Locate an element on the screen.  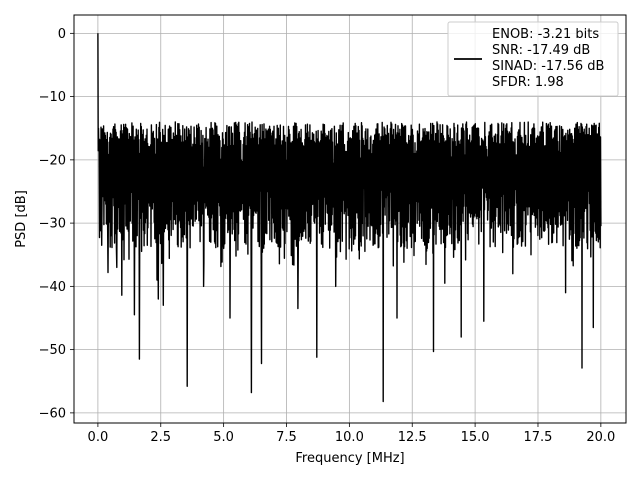
legend-sinad-text: SINAD: -17.56 dB is located at coordinates (548, 66).